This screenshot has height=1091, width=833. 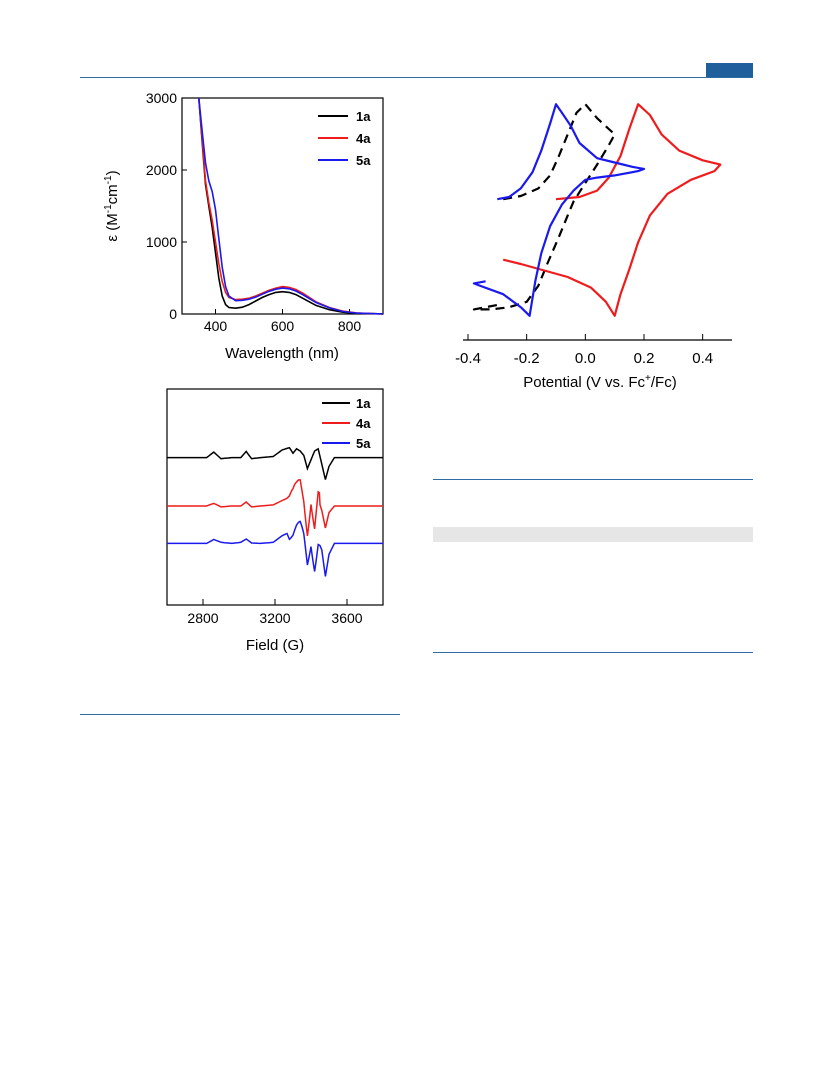 I want to click on cv-ticks: -0.4 -0.2 0.0 0.2 0.4, so click(x=584, y=350).